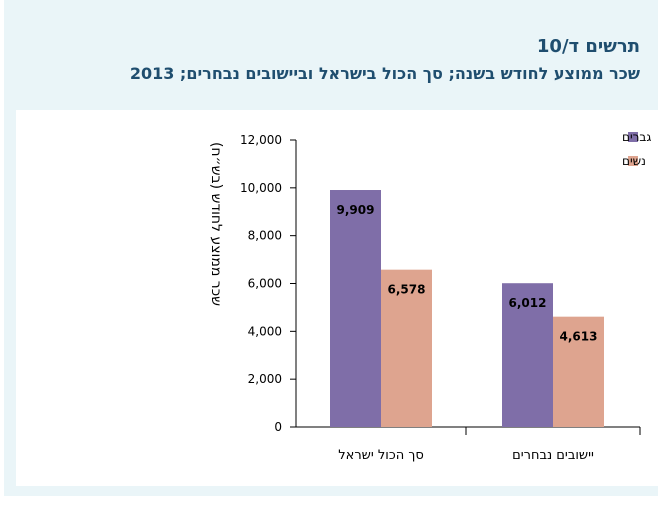  What do you see at coordinates (553, 455) in the screenshot?
I see `category-label: יישובים נבחרים` at bounding box center [553, 455].